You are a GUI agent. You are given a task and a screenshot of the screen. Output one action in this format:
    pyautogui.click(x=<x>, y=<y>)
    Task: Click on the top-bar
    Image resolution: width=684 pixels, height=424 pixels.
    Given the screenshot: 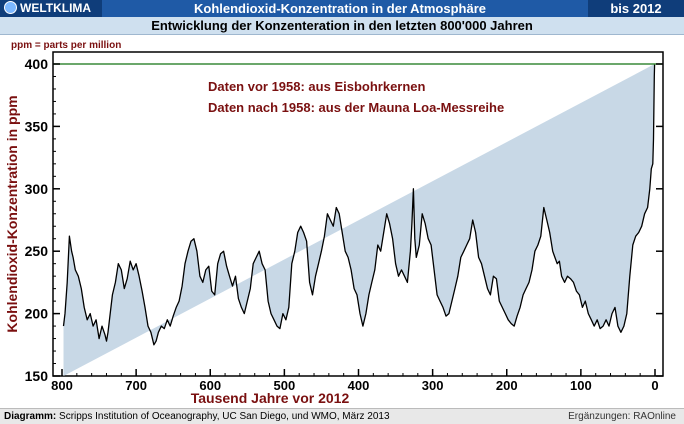 What is the action you would take?
    pyautogui.click(x=342, y=8)
    